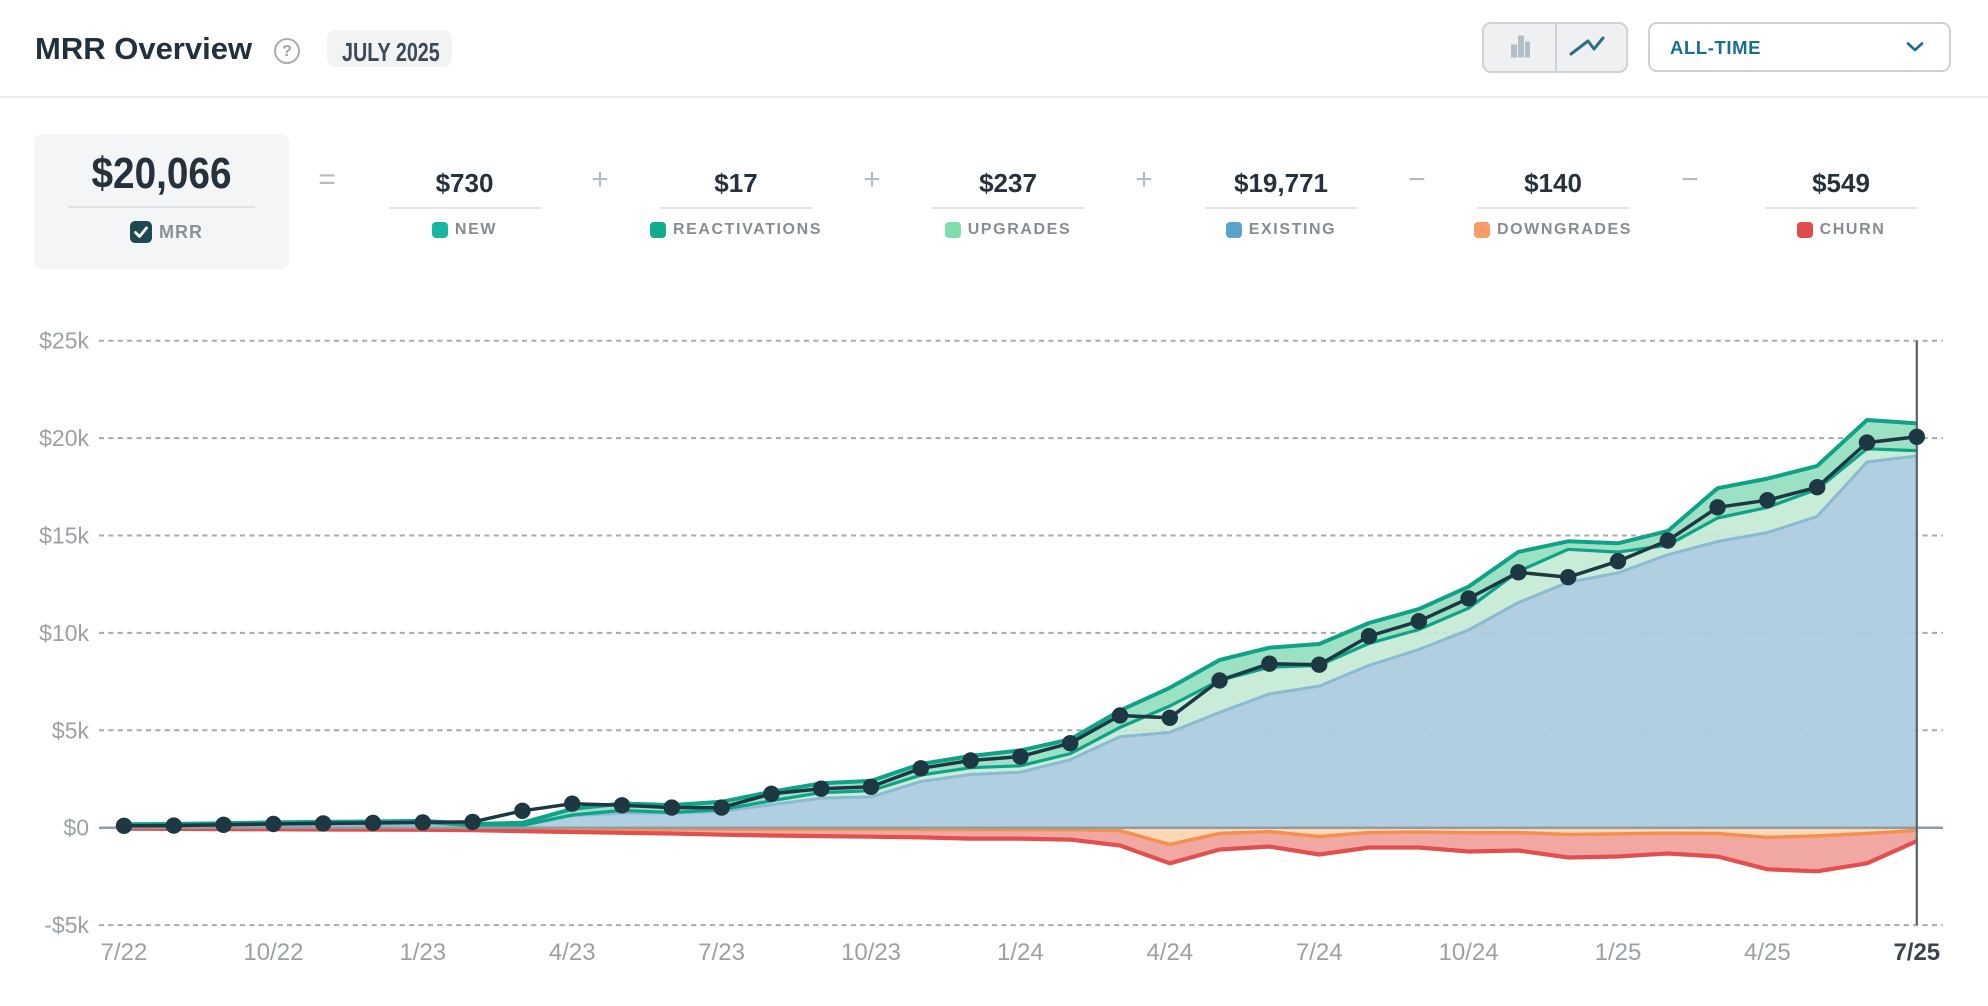  What do you see at coordinates (64, 438) in the screenshot?
I see `svg-text: $20k` at bounding box center [64, 438].